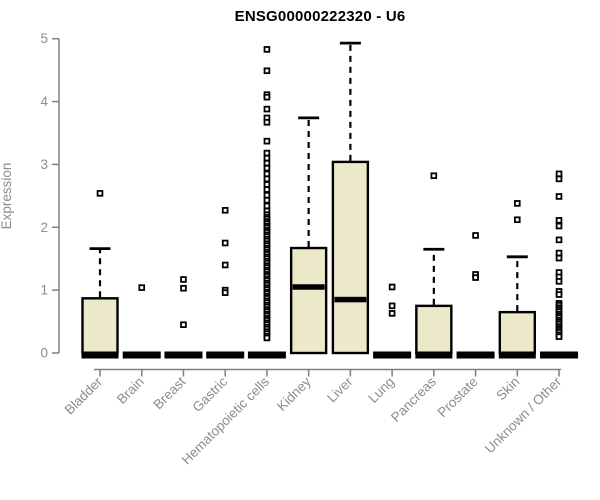  What do you see at coordinates (559, 264) in the screenshot?
I see `boxplot-unknown-other` at bounding box center [559, 264].